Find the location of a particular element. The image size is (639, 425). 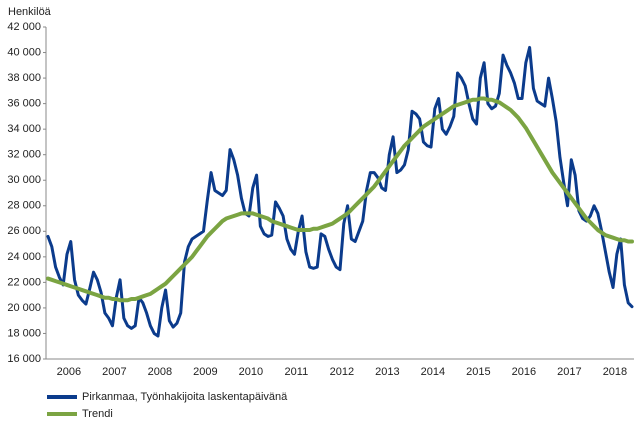

y-tick-label: 20 000 is located at coordinates (24, 308).